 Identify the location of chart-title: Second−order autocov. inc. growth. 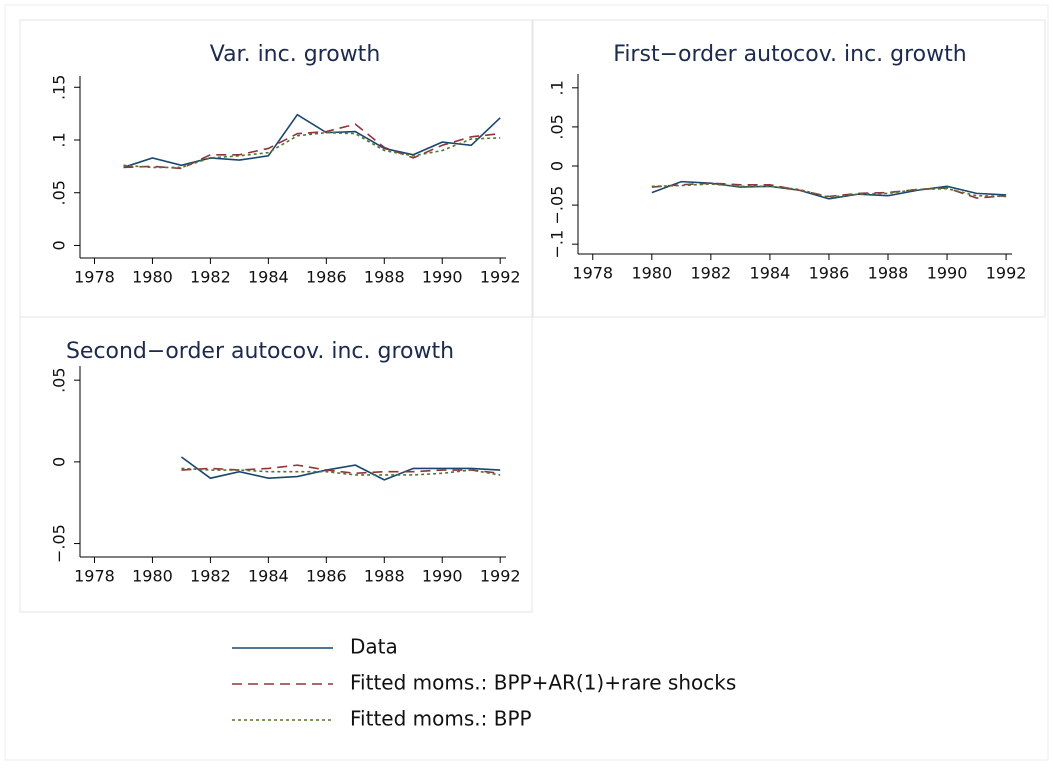
(260, 351).